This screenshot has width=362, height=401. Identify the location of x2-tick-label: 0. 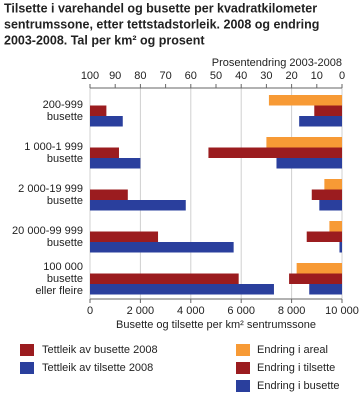
(342, 76).